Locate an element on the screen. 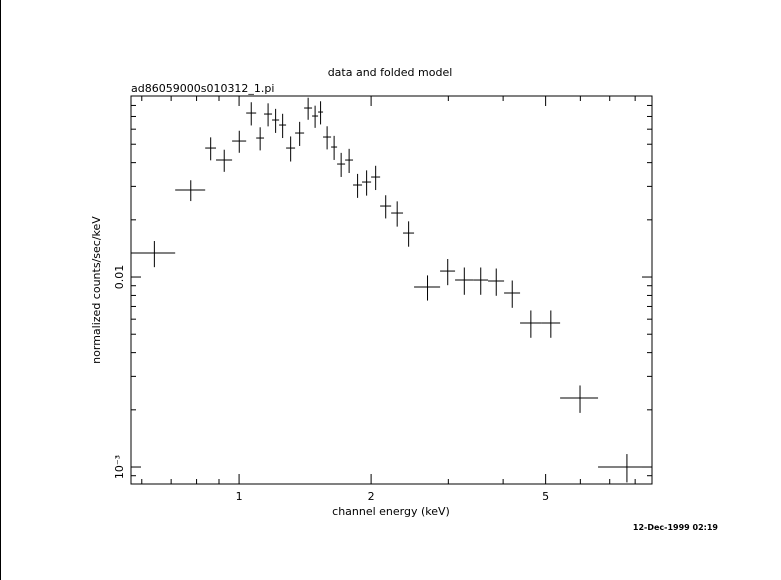 This screenshot has width=781, height=580. x-tick-label: 1 is located at coordinates (239, 496).